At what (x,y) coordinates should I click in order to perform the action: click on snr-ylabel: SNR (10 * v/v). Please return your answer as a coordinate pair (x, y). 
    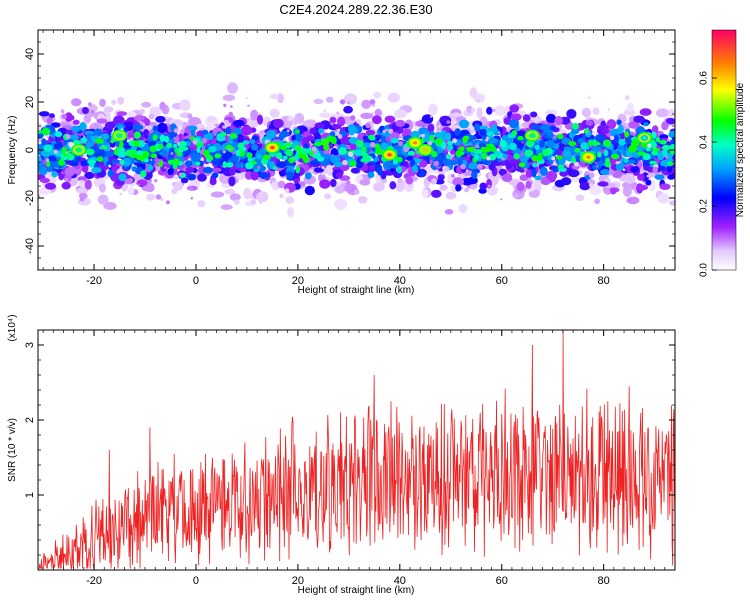
    Looking at the image, I should click on (12, 450).